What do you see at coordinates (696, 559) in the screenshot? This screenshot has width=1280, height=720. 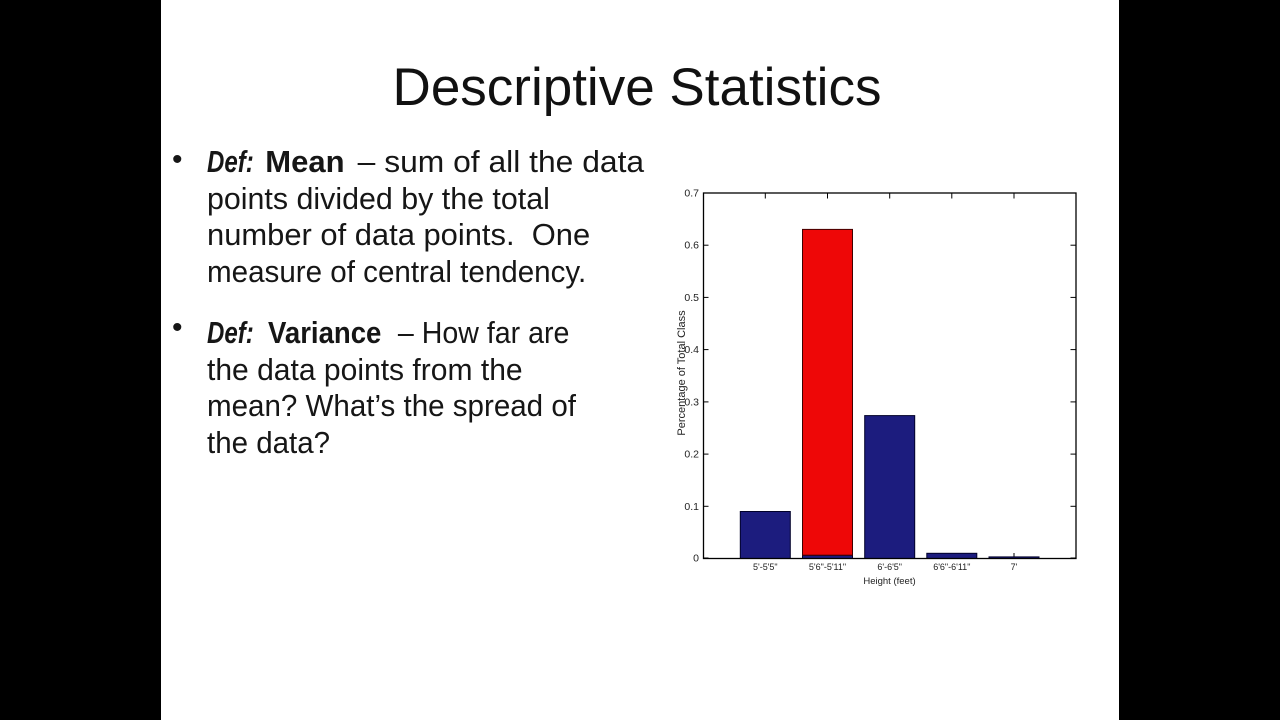 I see `svg-text: 0` at bounding box center [696, 559].